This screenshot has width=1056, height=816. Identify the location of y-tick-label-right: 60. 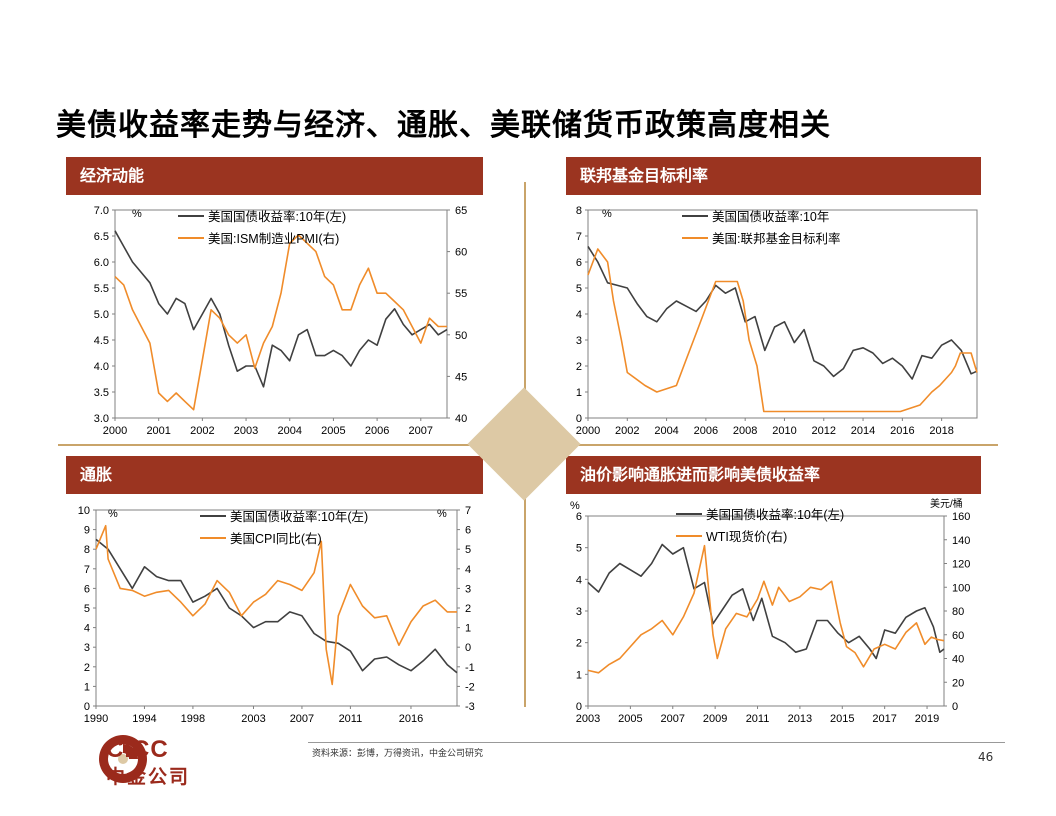
(461, 253).